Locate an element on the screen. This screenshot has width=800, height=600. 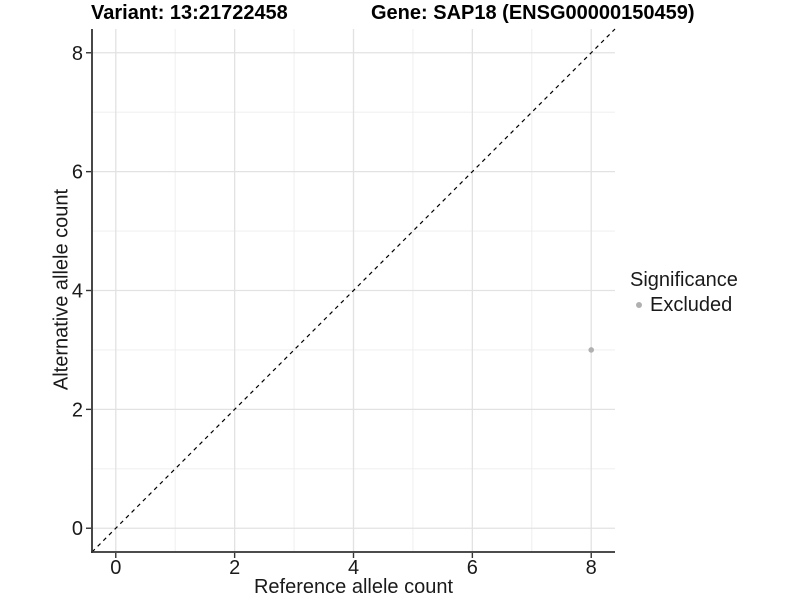
y-tick-label: 8 is located at coordinates (77, 54).